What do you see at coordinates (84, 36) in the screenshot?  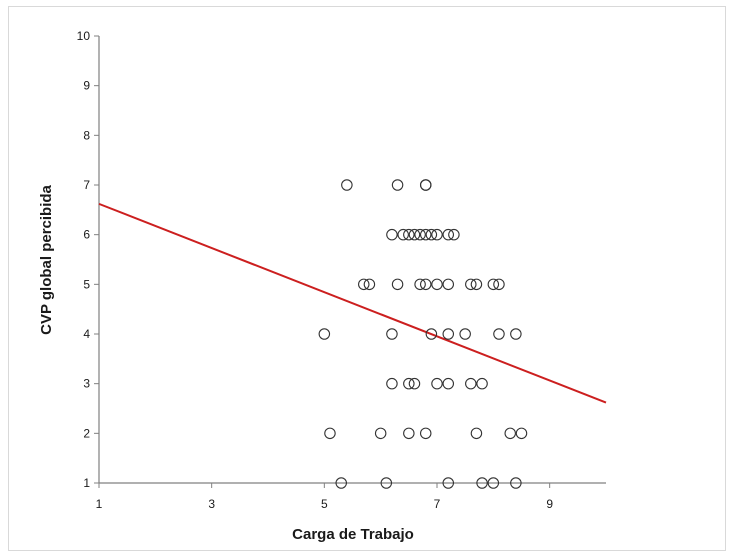 I see `y-tick-label: 10` at bounding box center [84, 36].